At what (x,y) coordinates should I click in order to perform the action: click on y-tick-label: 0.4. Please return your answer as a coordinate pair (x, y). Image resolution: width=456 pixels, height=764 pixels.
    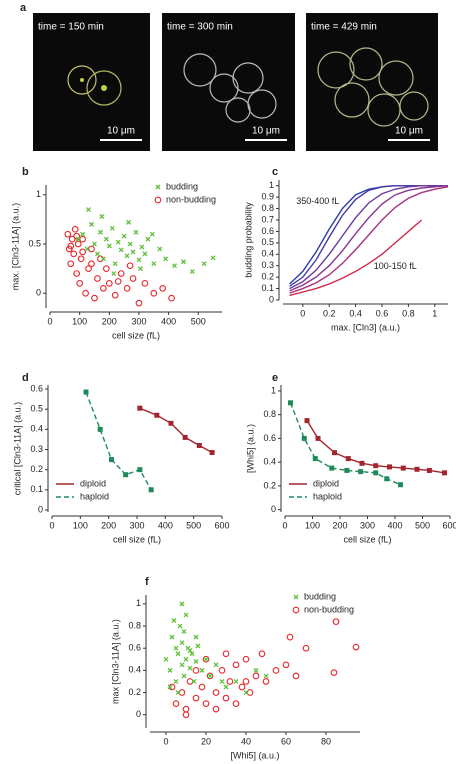
    Looking at the image, I should click on (36, 429).